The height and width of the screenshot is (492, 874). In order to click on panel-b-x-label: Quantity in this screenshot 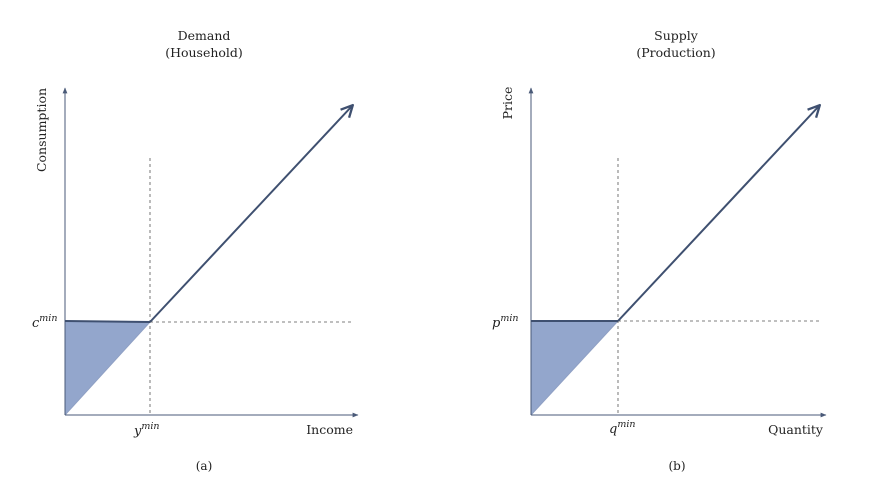, I will do `click(796, 429)`.